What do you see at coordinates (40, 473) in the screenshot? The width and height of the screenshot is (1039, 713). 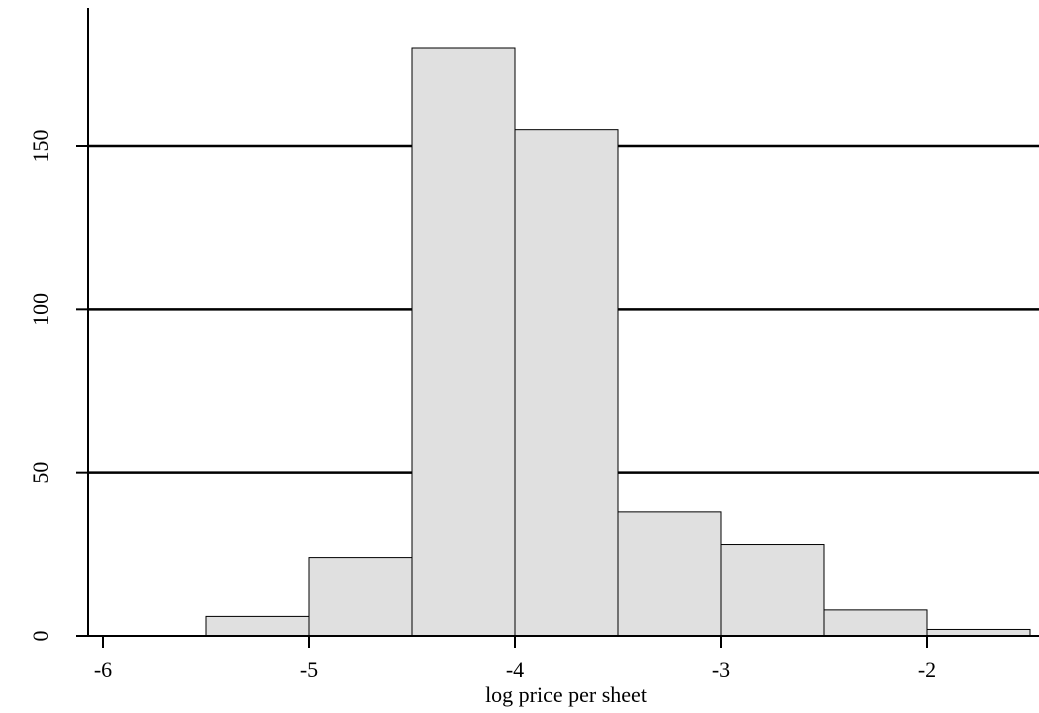 I see `y-tick-label: 50` at bounding box center [40, 473].